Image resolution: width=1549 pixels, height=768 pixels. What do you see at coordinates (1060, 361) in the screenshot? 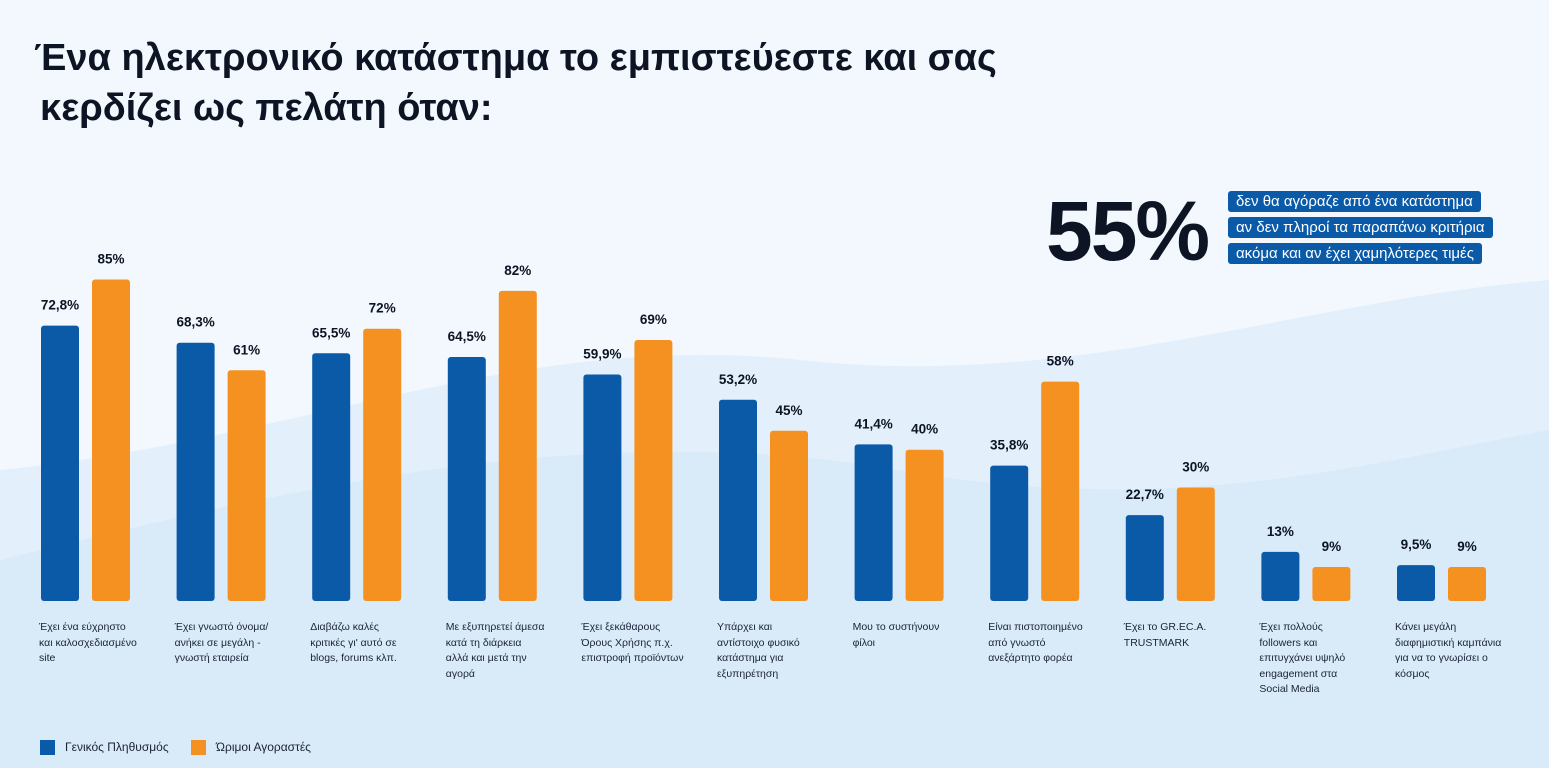
I see `data-label: 58%` at bounding box center [1060, 361].